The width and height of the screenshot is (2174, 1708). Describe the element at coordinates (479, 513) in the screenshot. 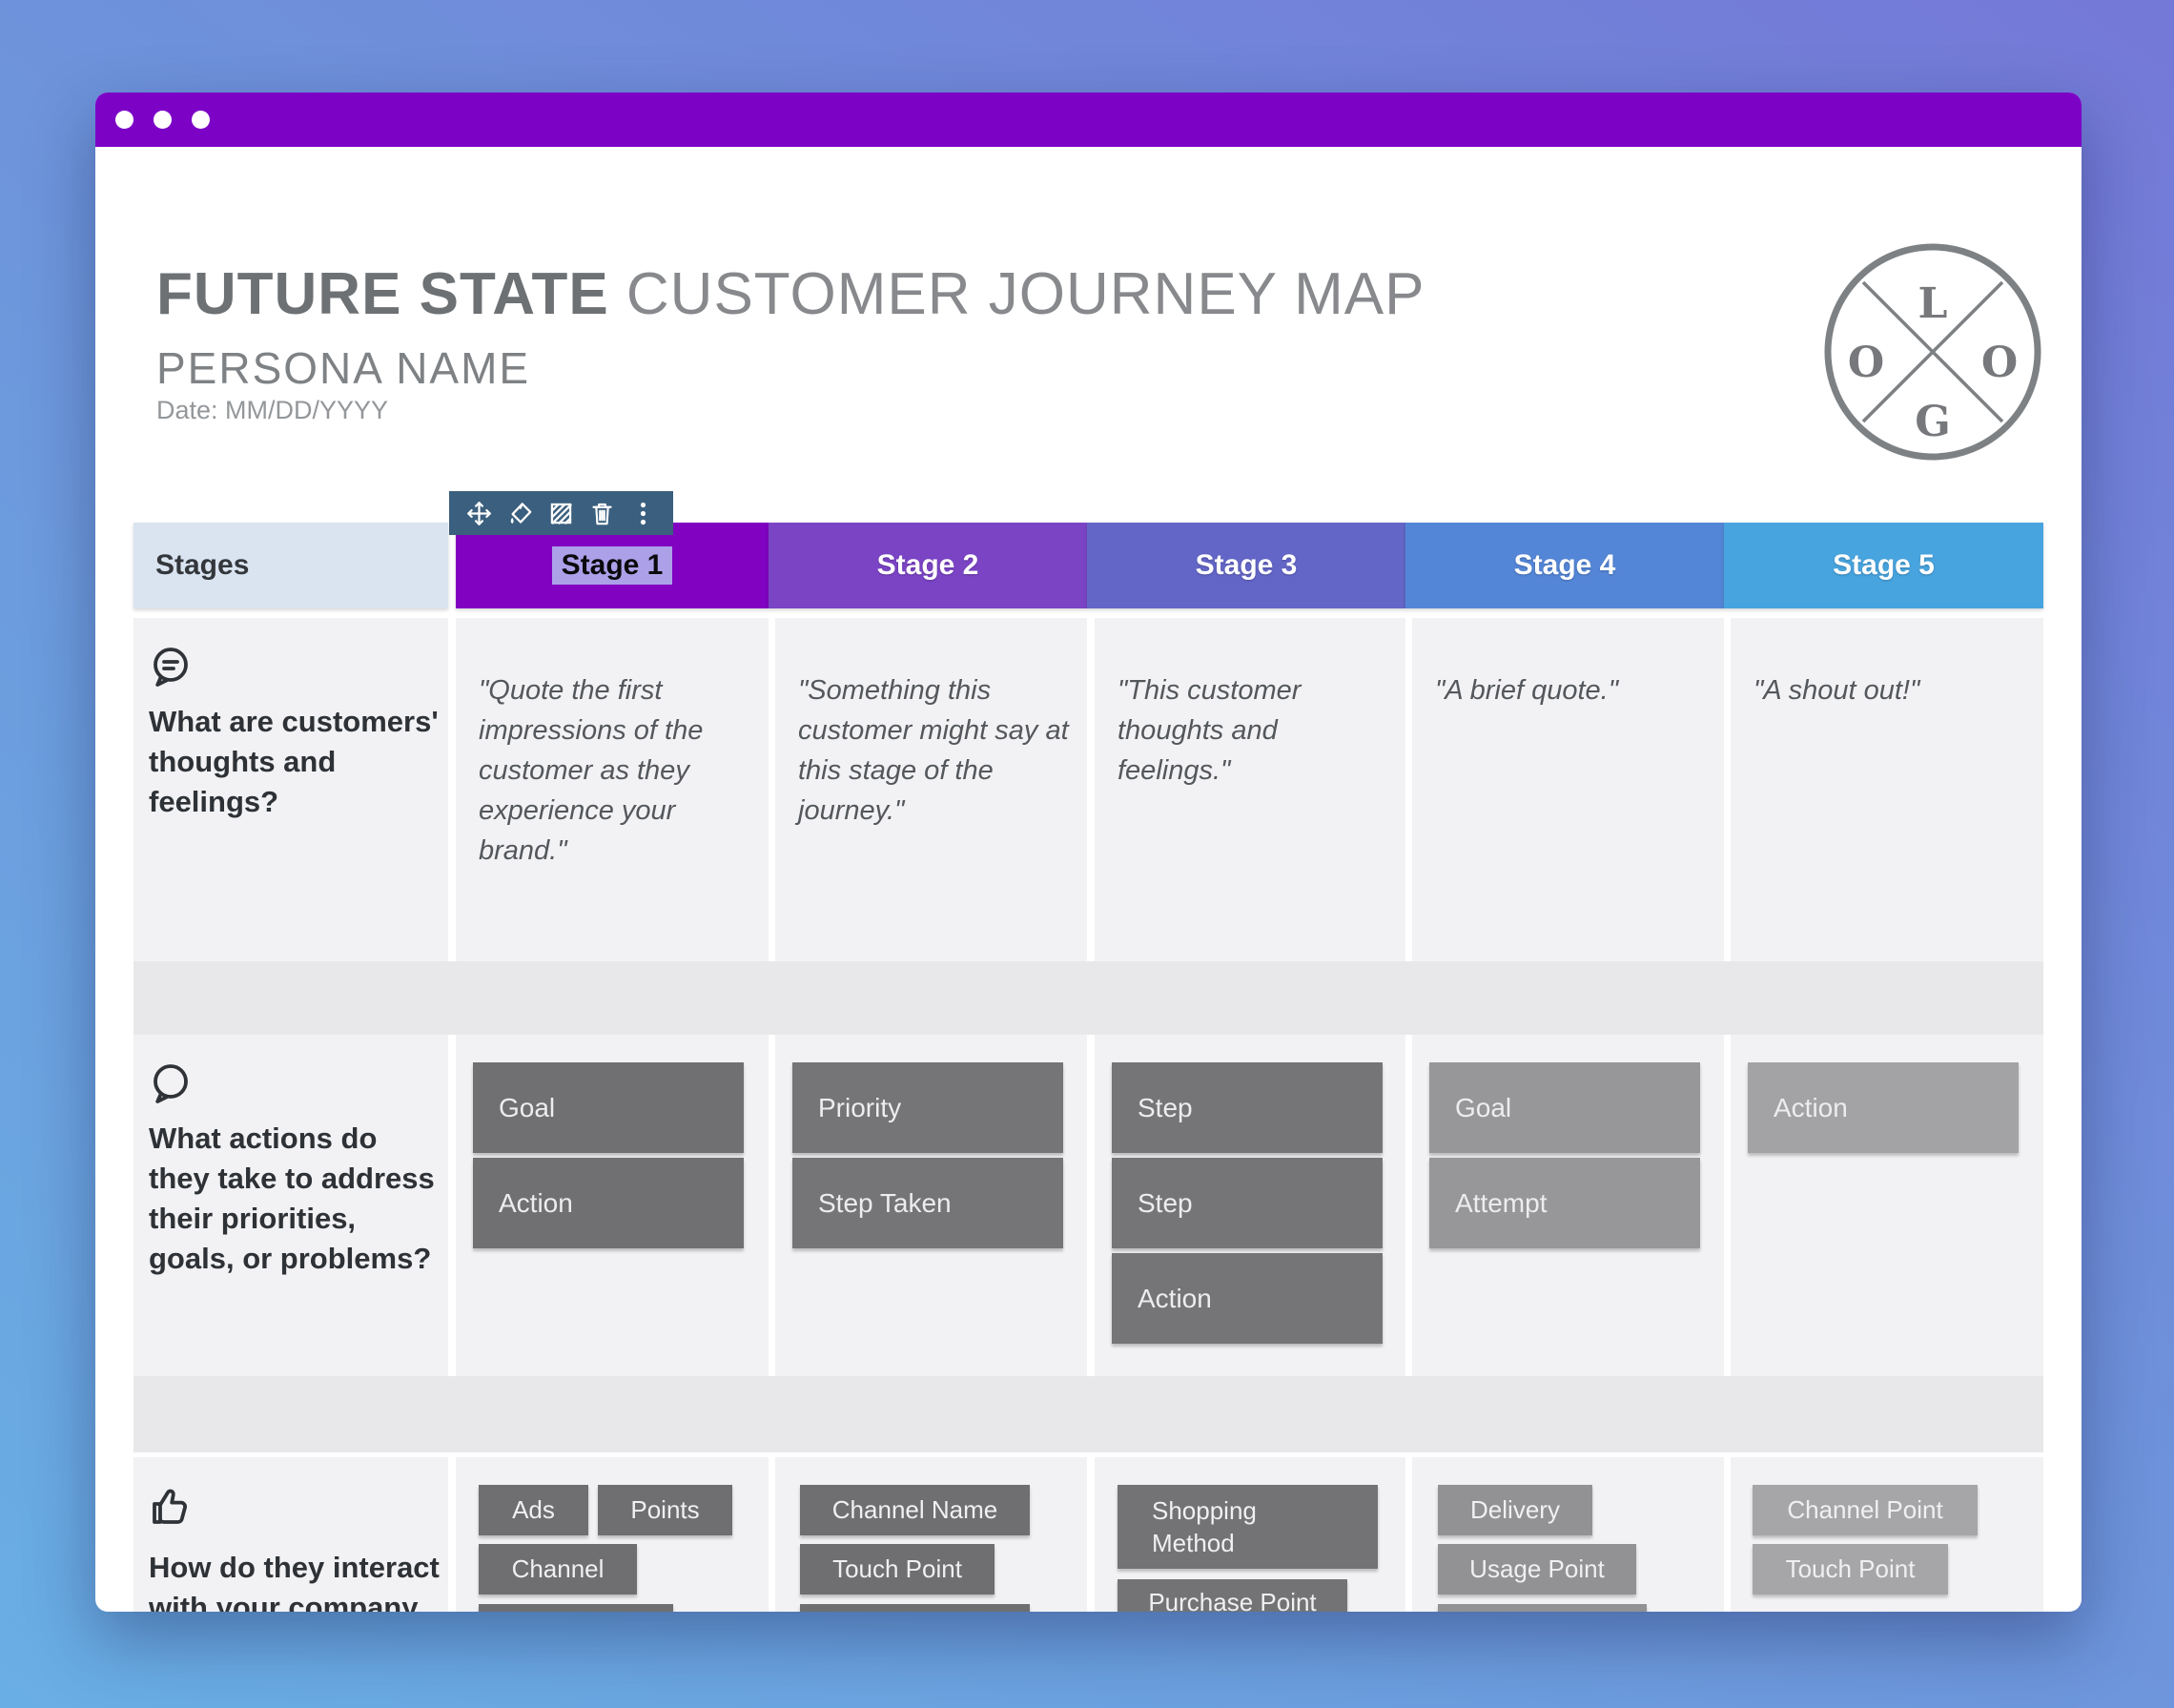

I see `move-icon` at that location.